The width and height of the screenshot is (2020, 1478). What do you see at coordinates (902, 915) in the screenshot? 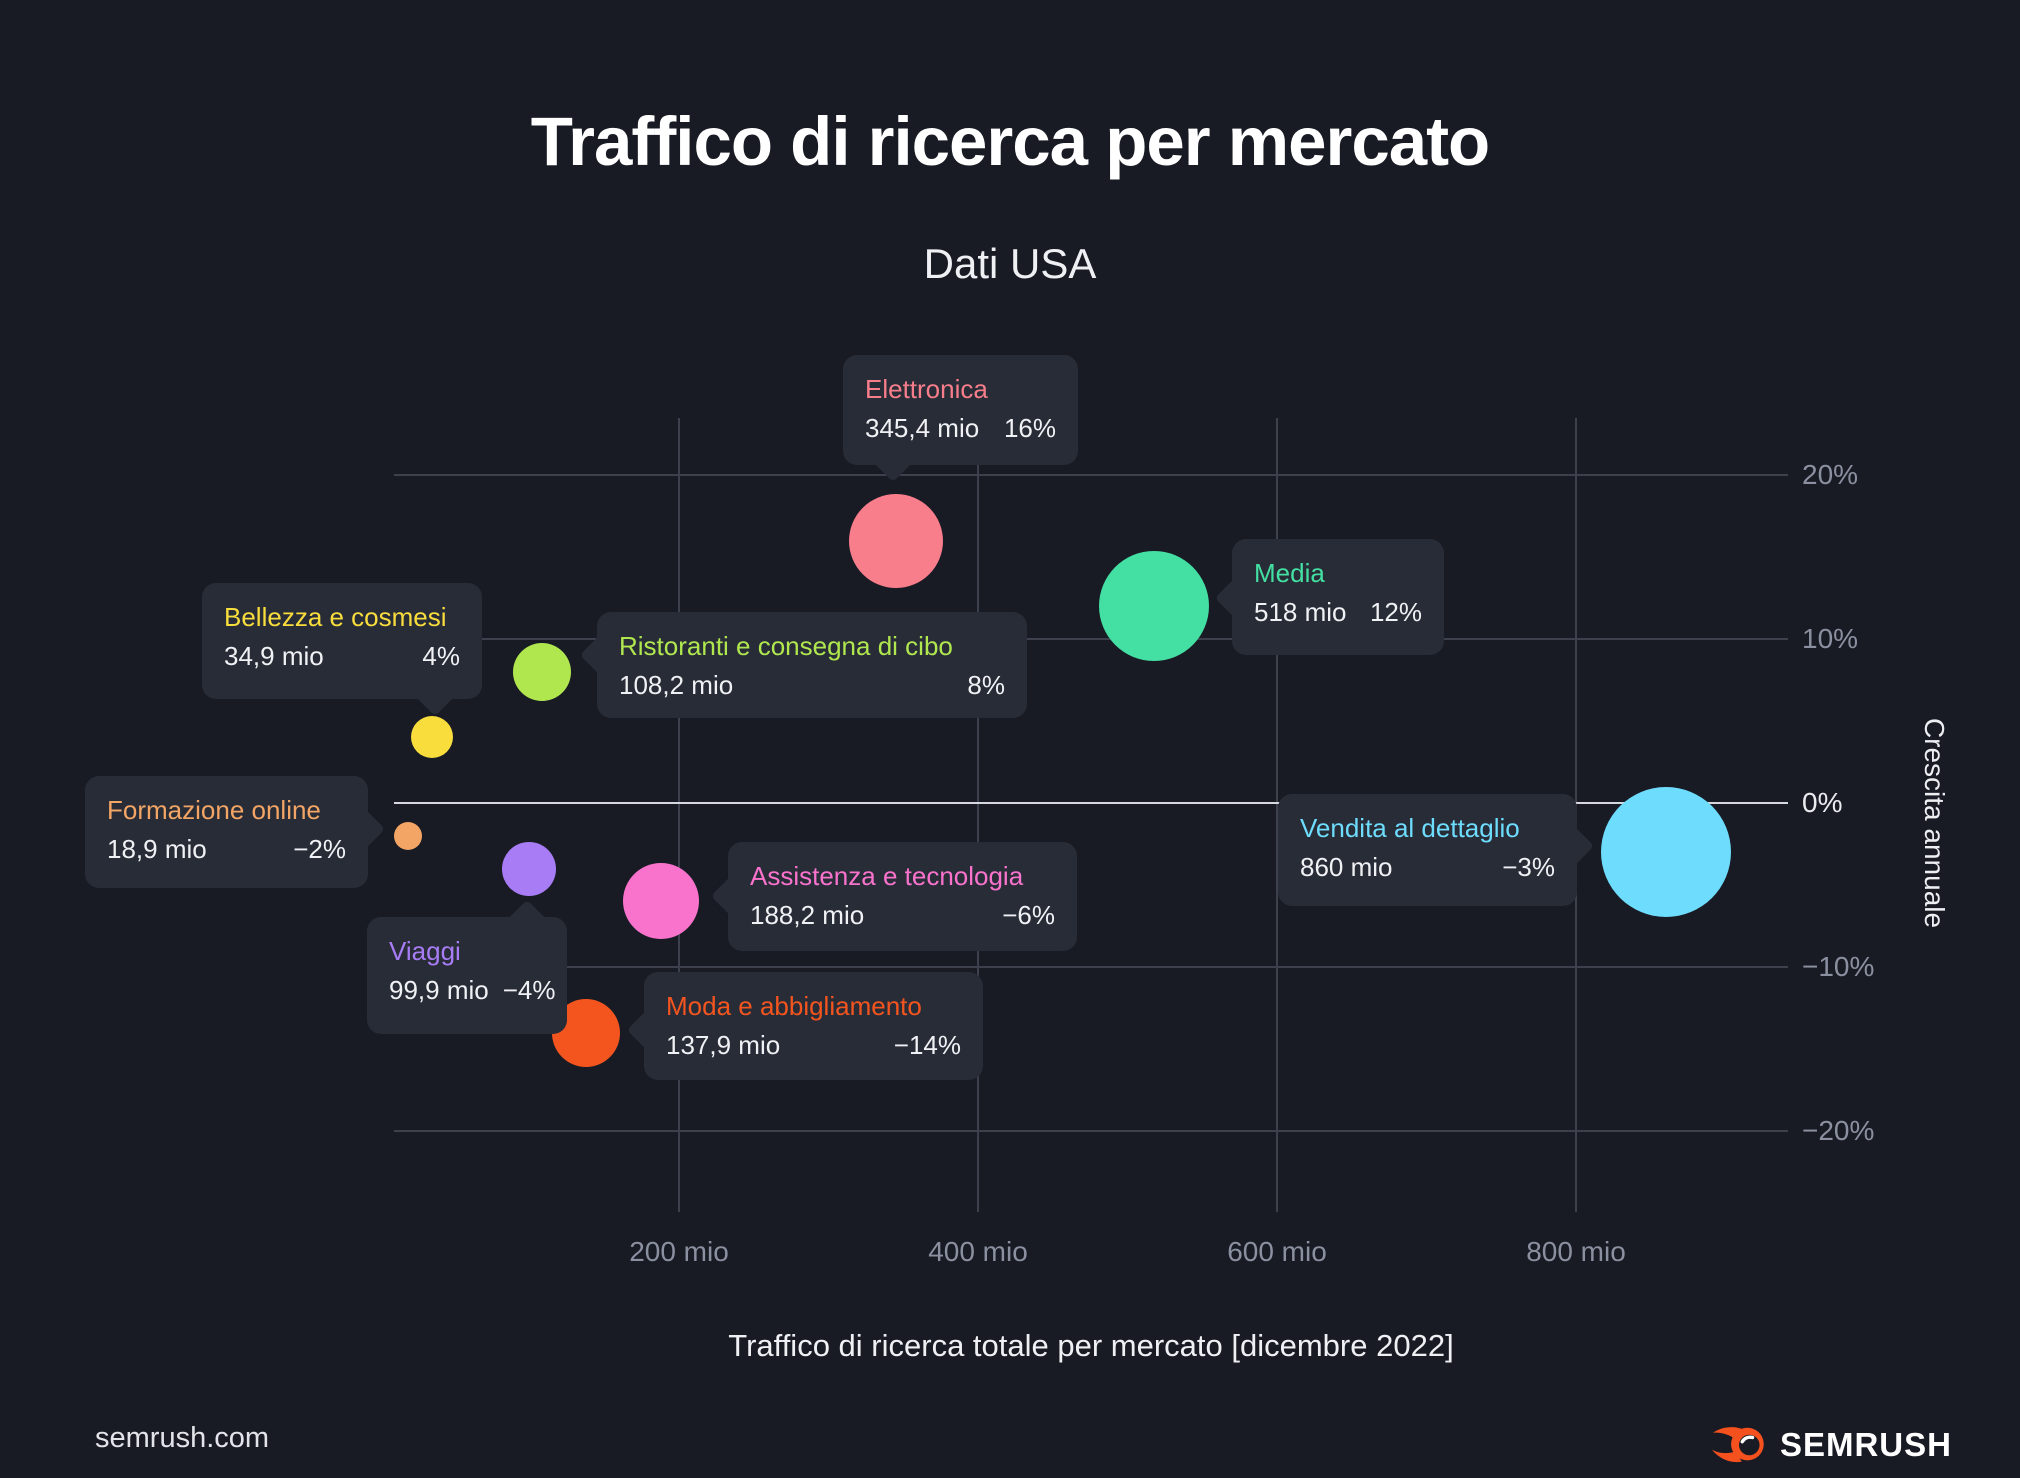
I see `tooltip-values-row: 188,2 mio −6%` at bounding box center [902, 915].